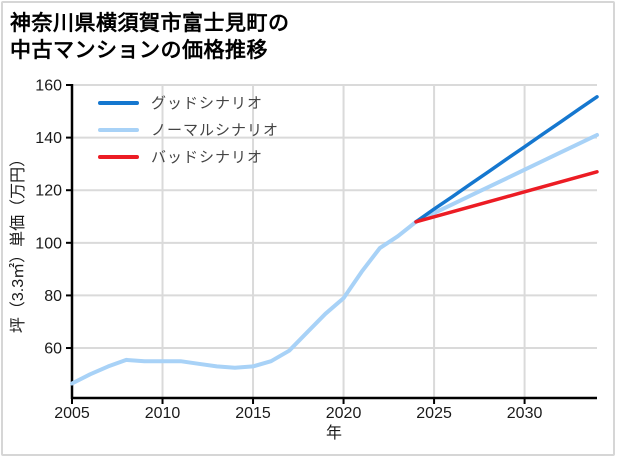 The width and height of the screenshot is (621, 465). I want to click on legend-item: グッドシナリオ, so click(188, 102).